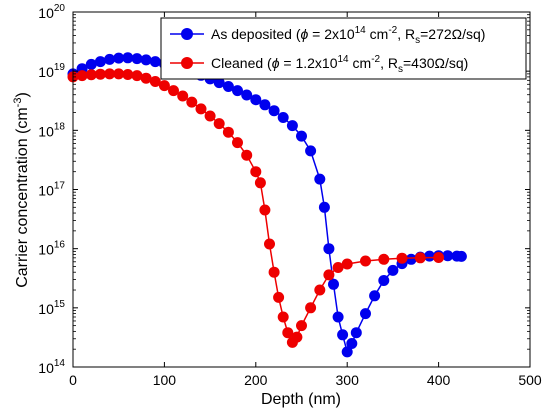 The image size is (550, 415). What do you see at coordinates (51, 308) in the screenshot?
I see `y-tick-label: 1015` at bounding box center [51, 308].